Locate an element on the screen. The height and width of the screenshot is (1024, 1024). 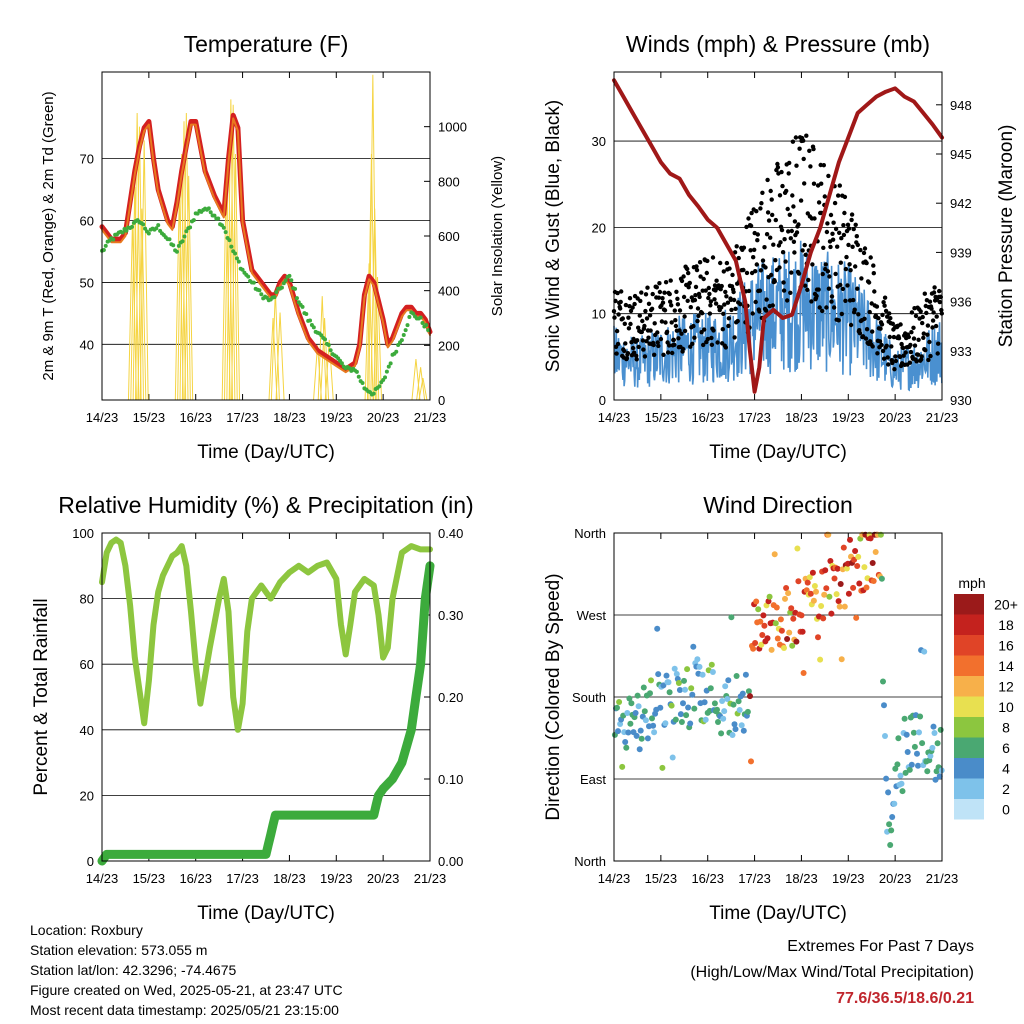
y-tick-right-label: 933 is located at coordinates (961, 351).